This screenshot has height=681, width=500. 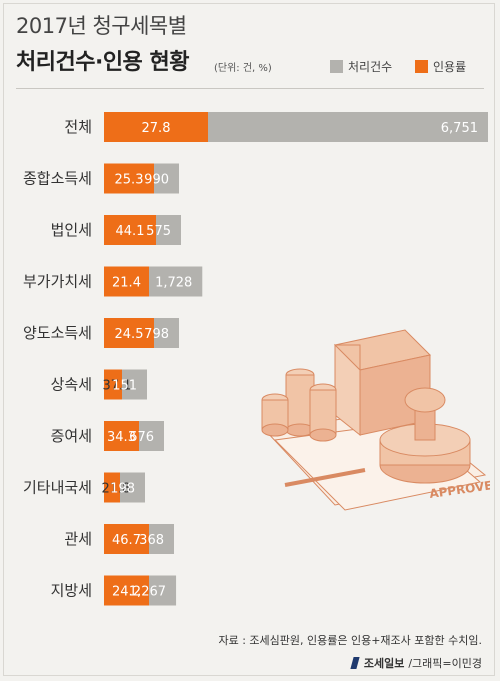 What do you see at coordinates (325, 477) in the screenshot?
I see `pen-icon` at bounding box center [325, 477].